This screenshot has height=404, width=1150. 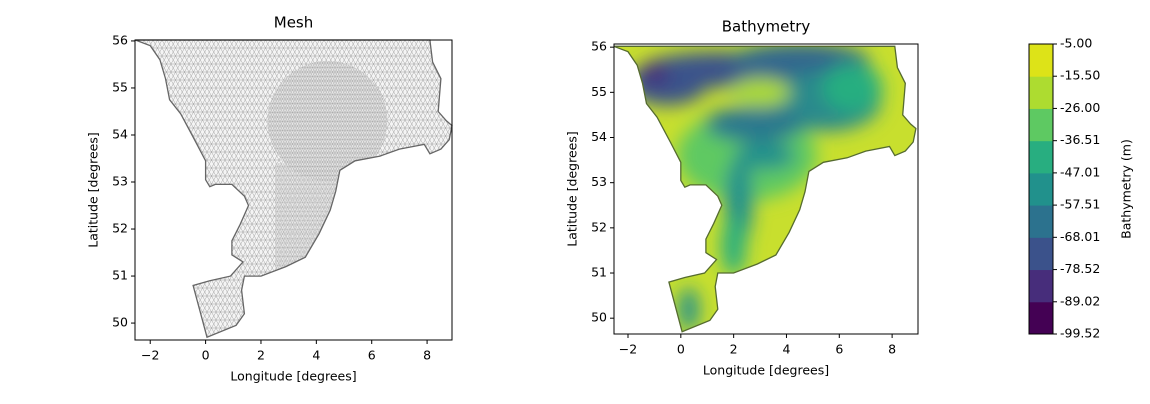 I want to click on colorbar-tick-label: -47.01, so click(x=1080, y=171).